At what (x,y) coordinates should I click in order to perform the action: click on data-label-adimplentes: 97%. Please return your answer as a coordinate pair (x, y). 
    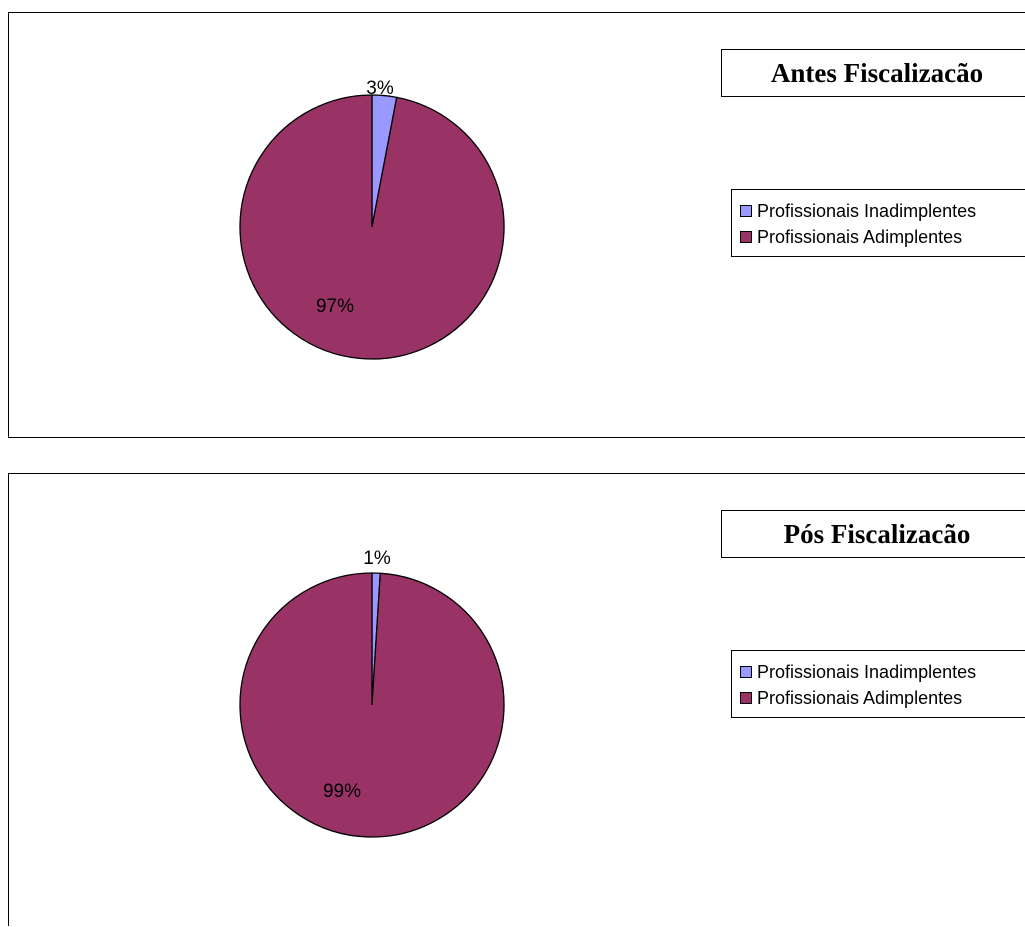
    Looking at the image, I should click on (335, 306).